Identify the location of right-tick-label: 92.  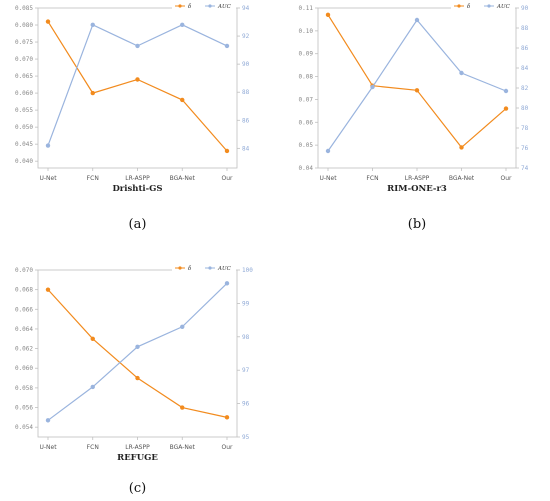
(246, 36).